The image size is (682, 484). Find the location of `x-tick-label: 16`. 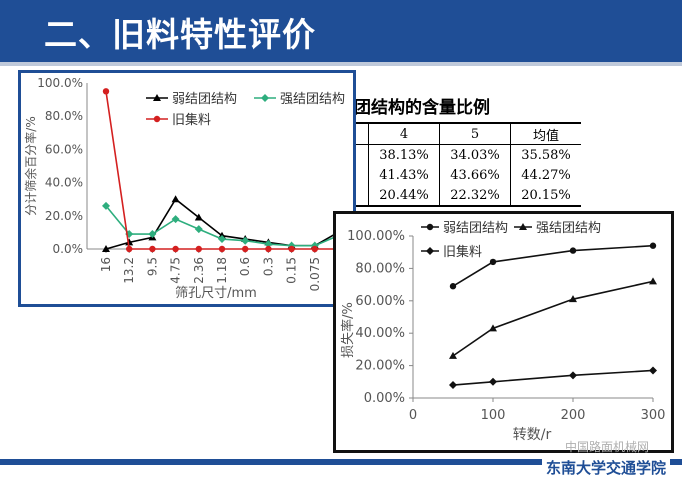

x-tick-label: 16 is located at coordinates (106, 264).